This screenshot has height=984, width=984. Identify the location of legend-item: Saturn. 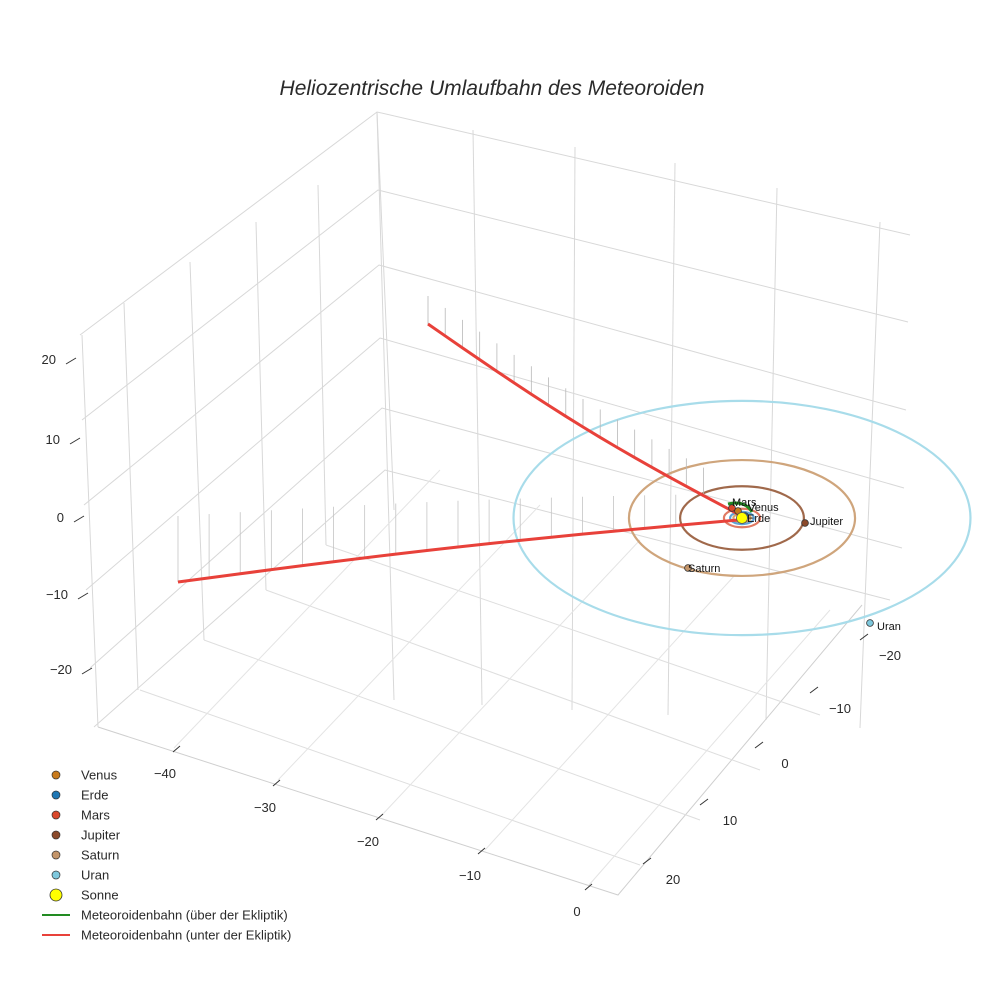
(85, 855).